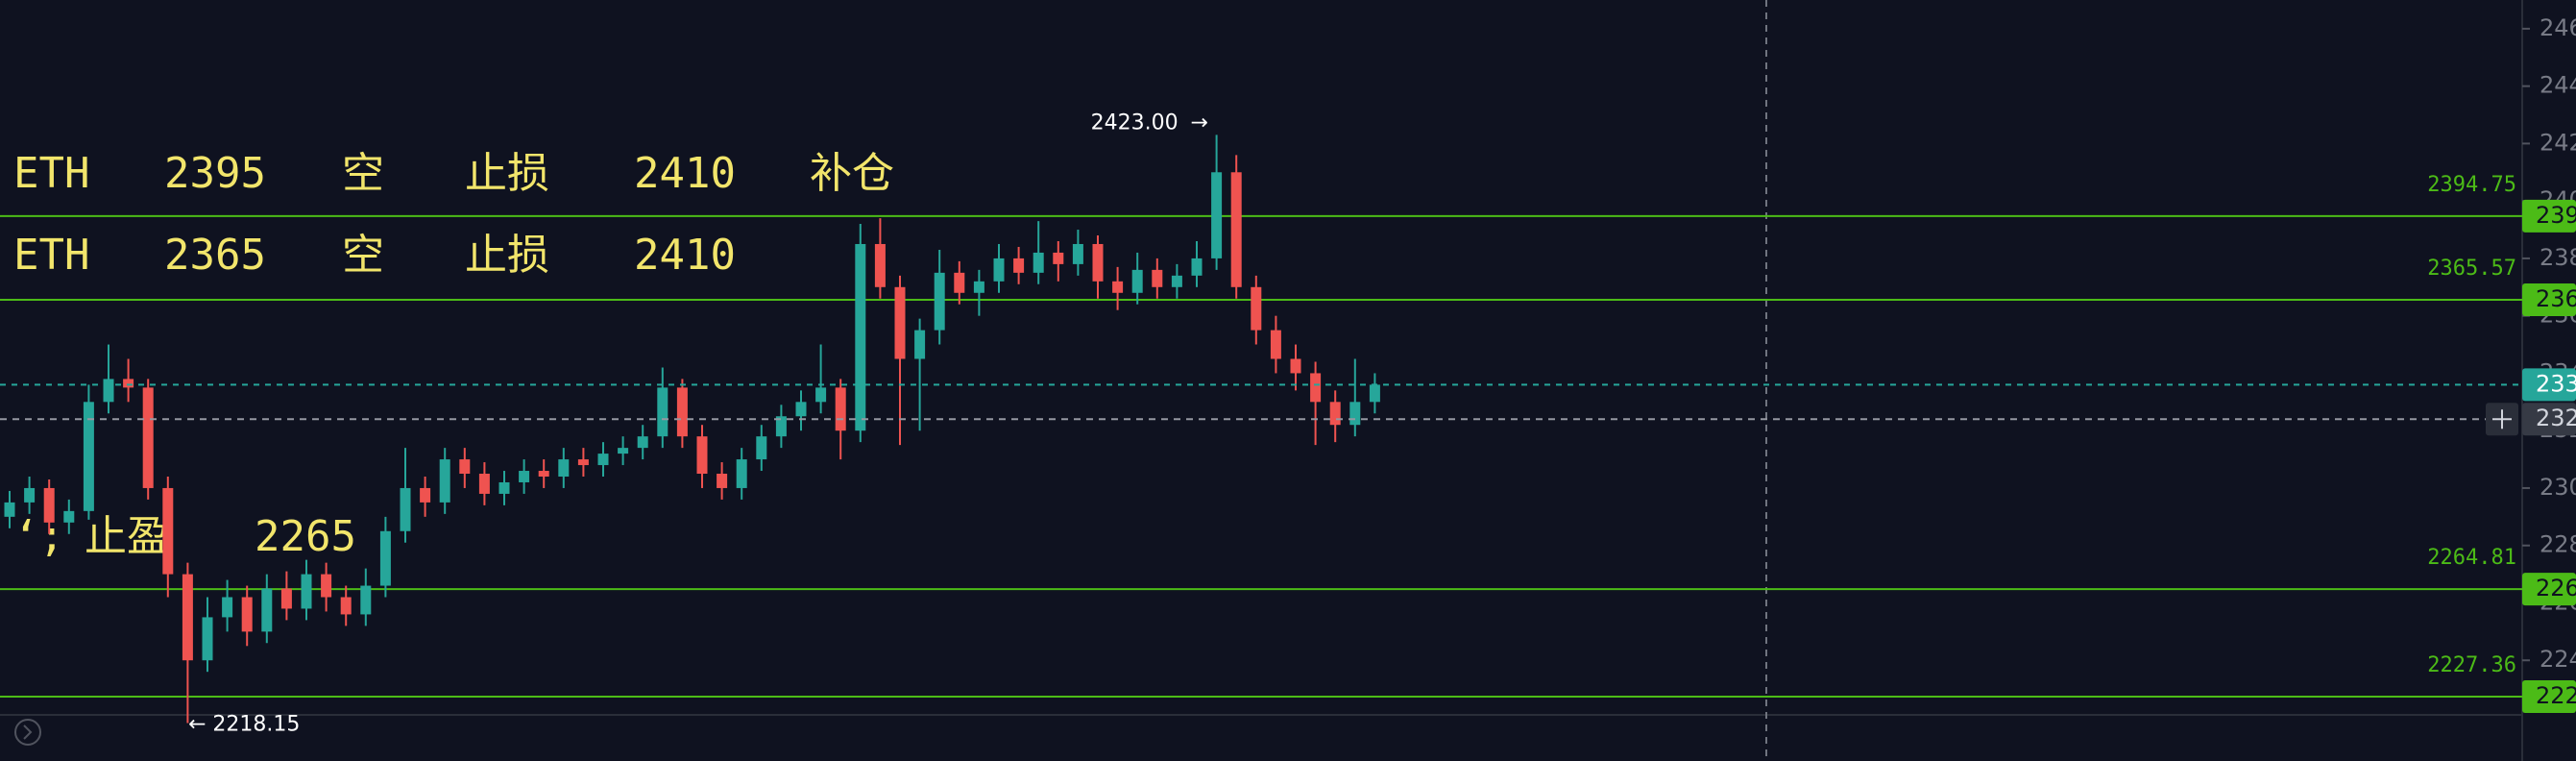  I want to click on y-tick-label: 2440, so click(2558, 85).